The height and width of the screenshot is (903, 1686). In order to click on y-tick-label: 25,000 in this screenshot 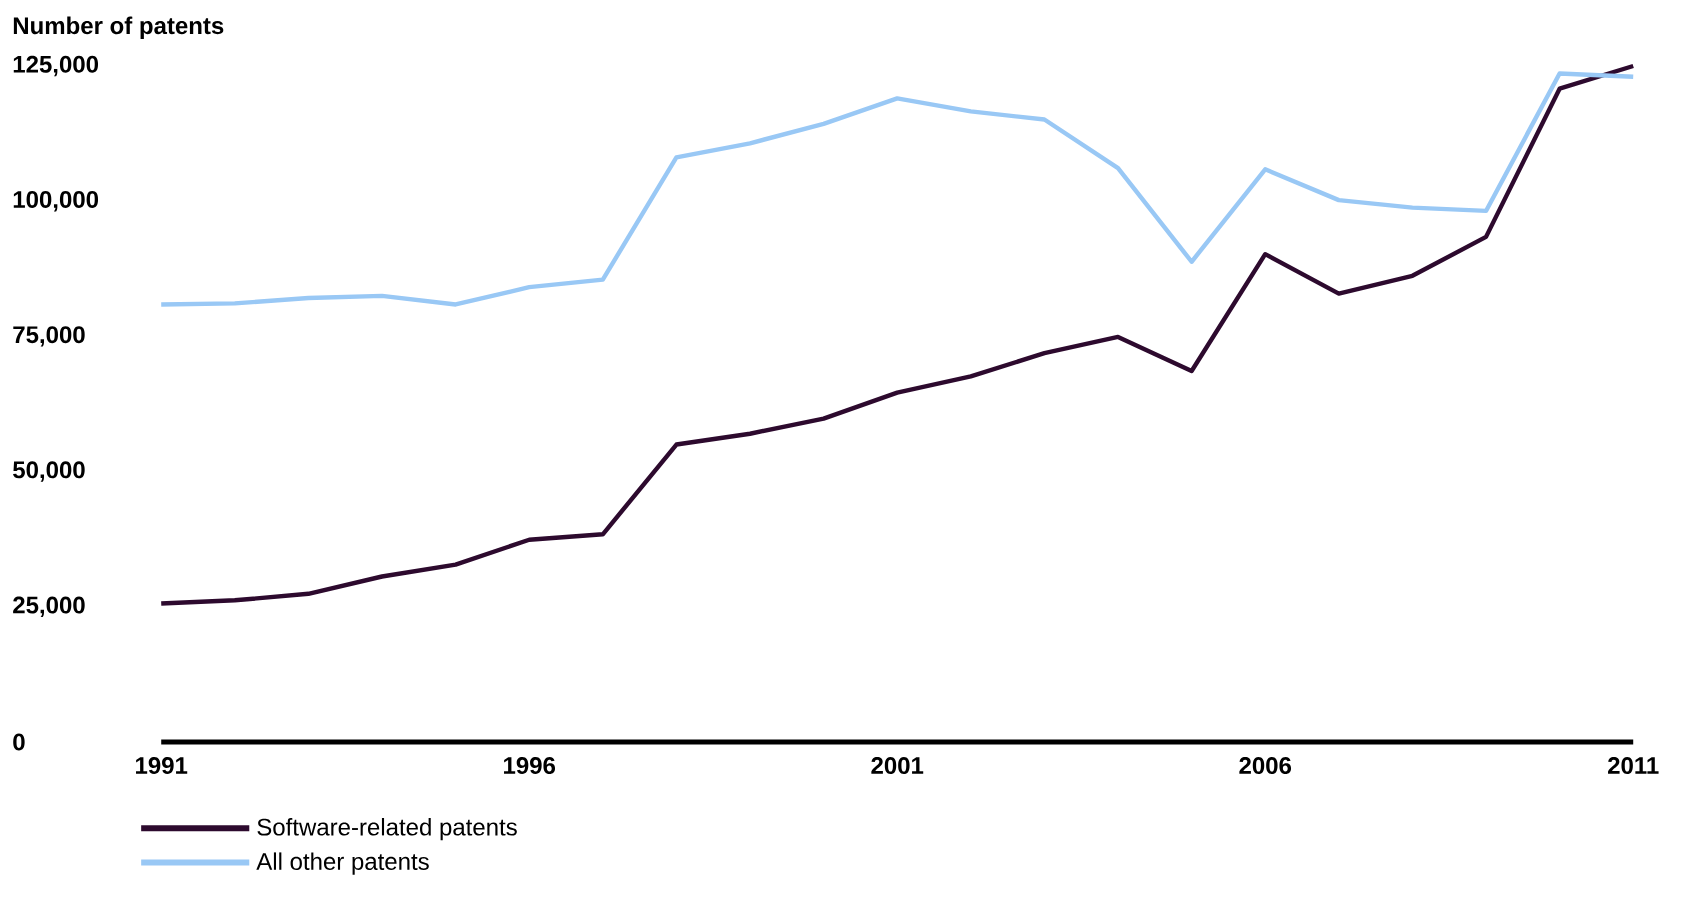, I will do `click(49, 607)`.